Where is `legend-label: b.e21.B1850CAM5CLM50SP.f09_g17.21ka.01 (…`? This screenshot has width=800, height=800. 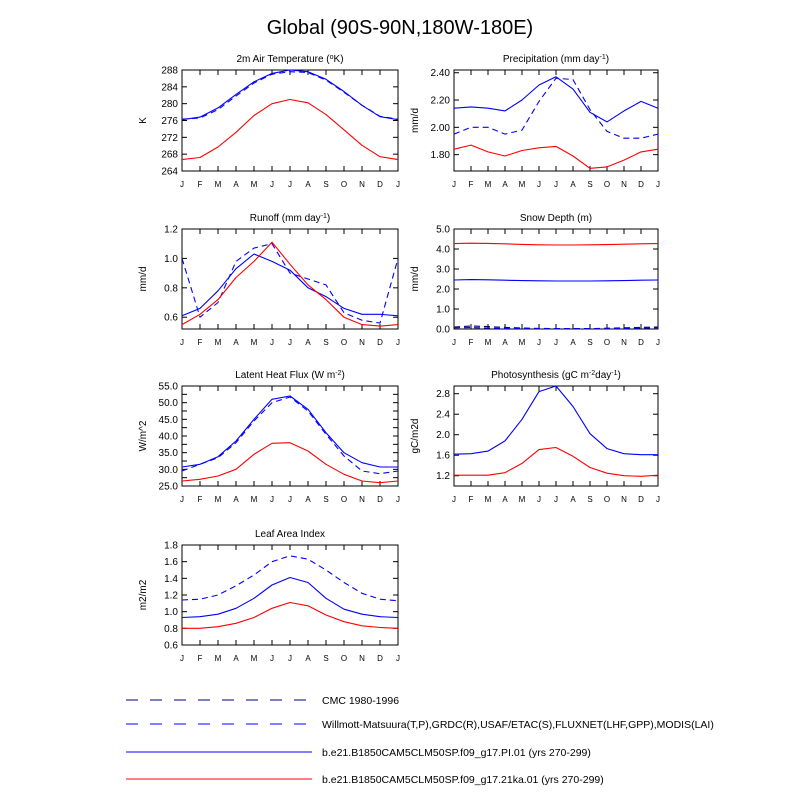 legend-label: b.e21.B1850CAM5CLM50SP.f09_g17.21ka.01 (… is located at coordinates (463, 780).